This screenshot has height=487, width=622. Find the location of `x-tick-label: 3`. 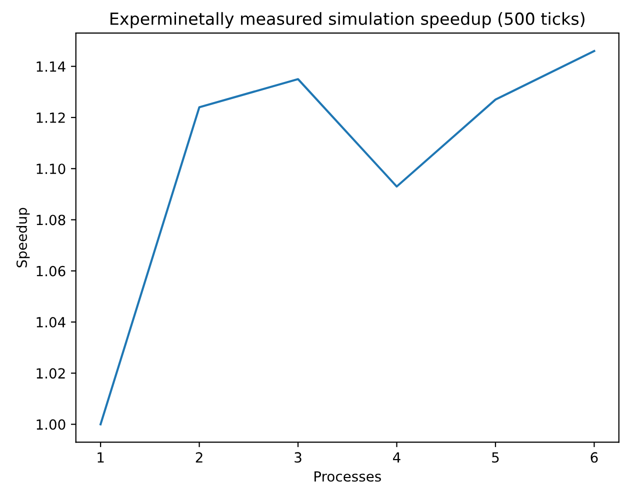

x-tick-label: 3 is located at coordinates (298, 457).